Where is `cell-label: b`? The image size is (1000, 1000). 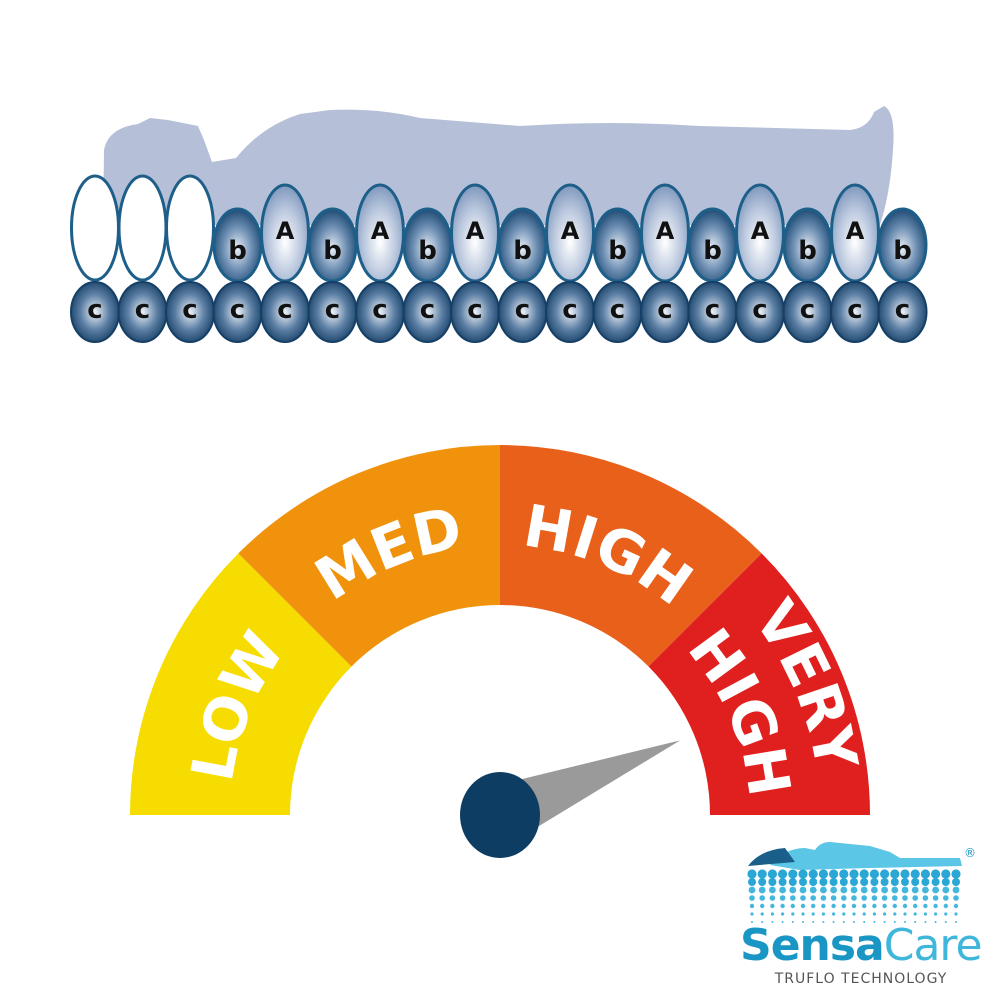 cell-label: b is located at coordinates (902, 251).